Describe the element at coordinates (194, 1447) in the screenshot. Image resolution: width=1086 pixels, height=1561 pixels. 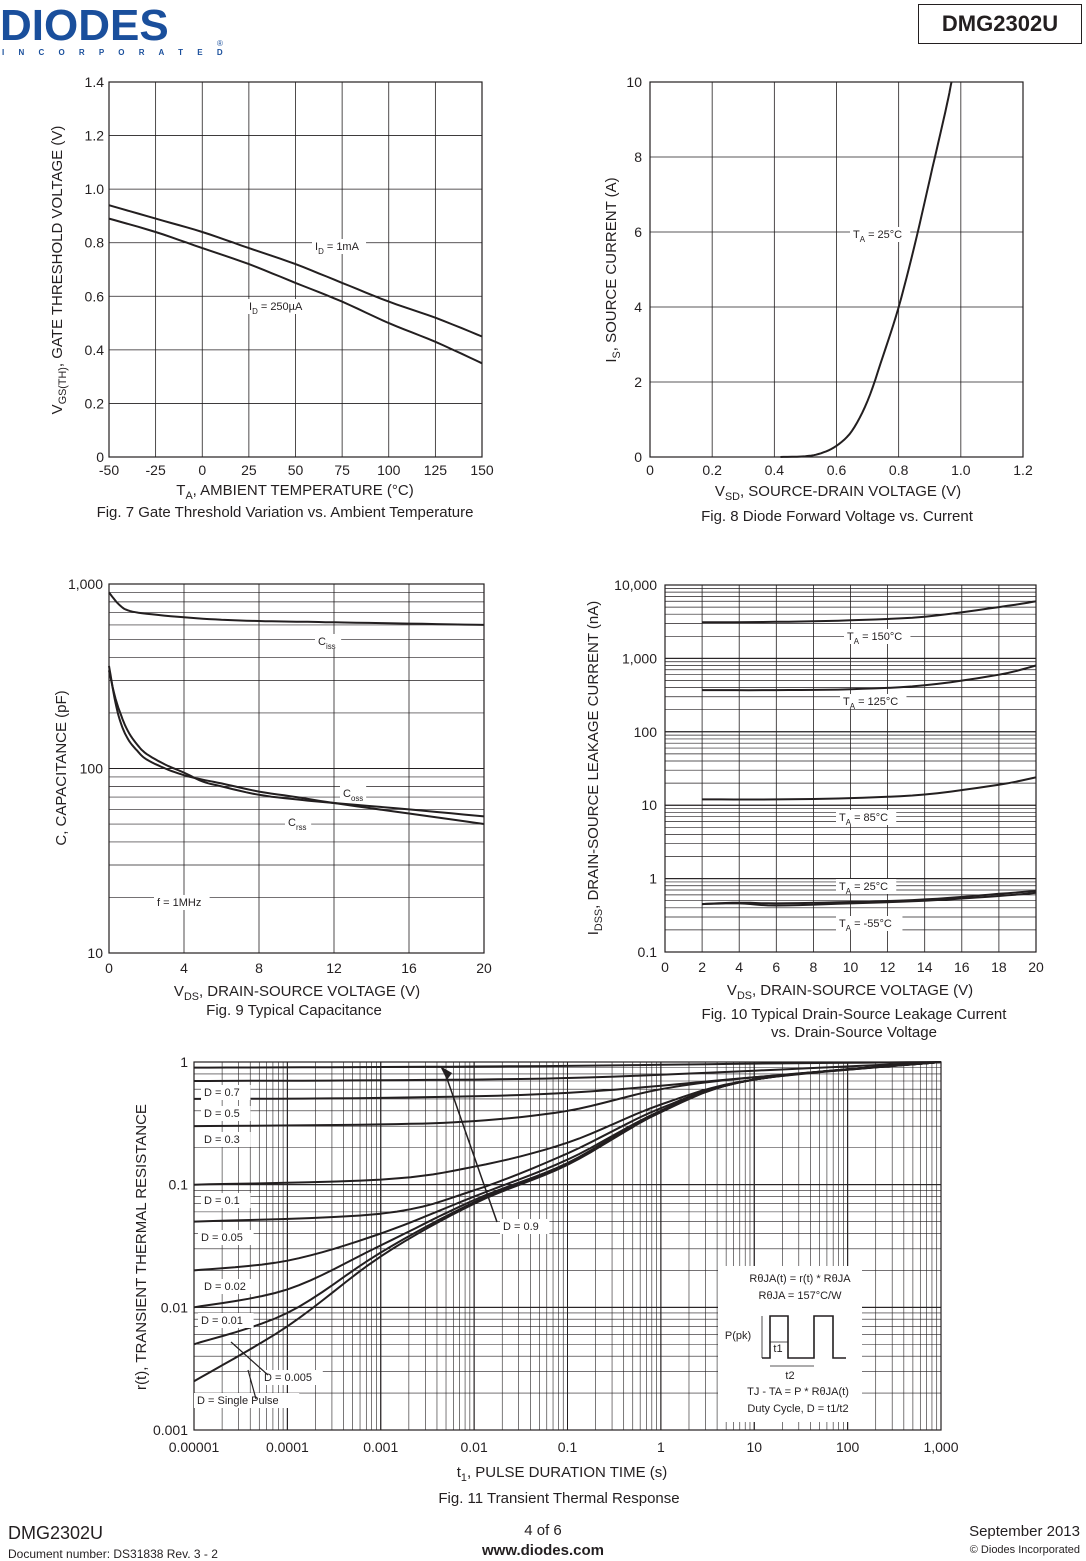
I see `fig11-xtick: 0.00001` at that location.